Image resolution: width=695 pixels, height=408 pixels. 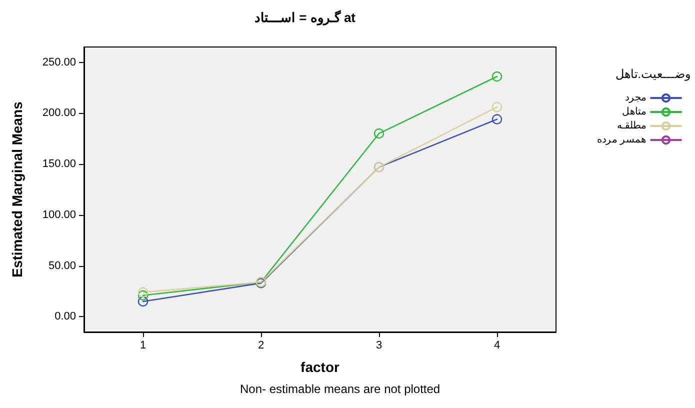 I want to click on chart-title: گـروه = اســـتاد at, so click(x=305, y=17).